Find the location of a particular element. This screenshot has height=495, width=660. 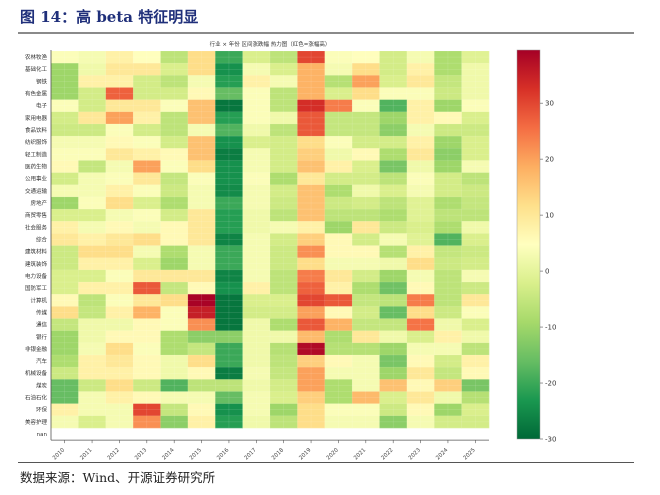

y-tick-label: 机械设备 is located at coordinates (36, 373).